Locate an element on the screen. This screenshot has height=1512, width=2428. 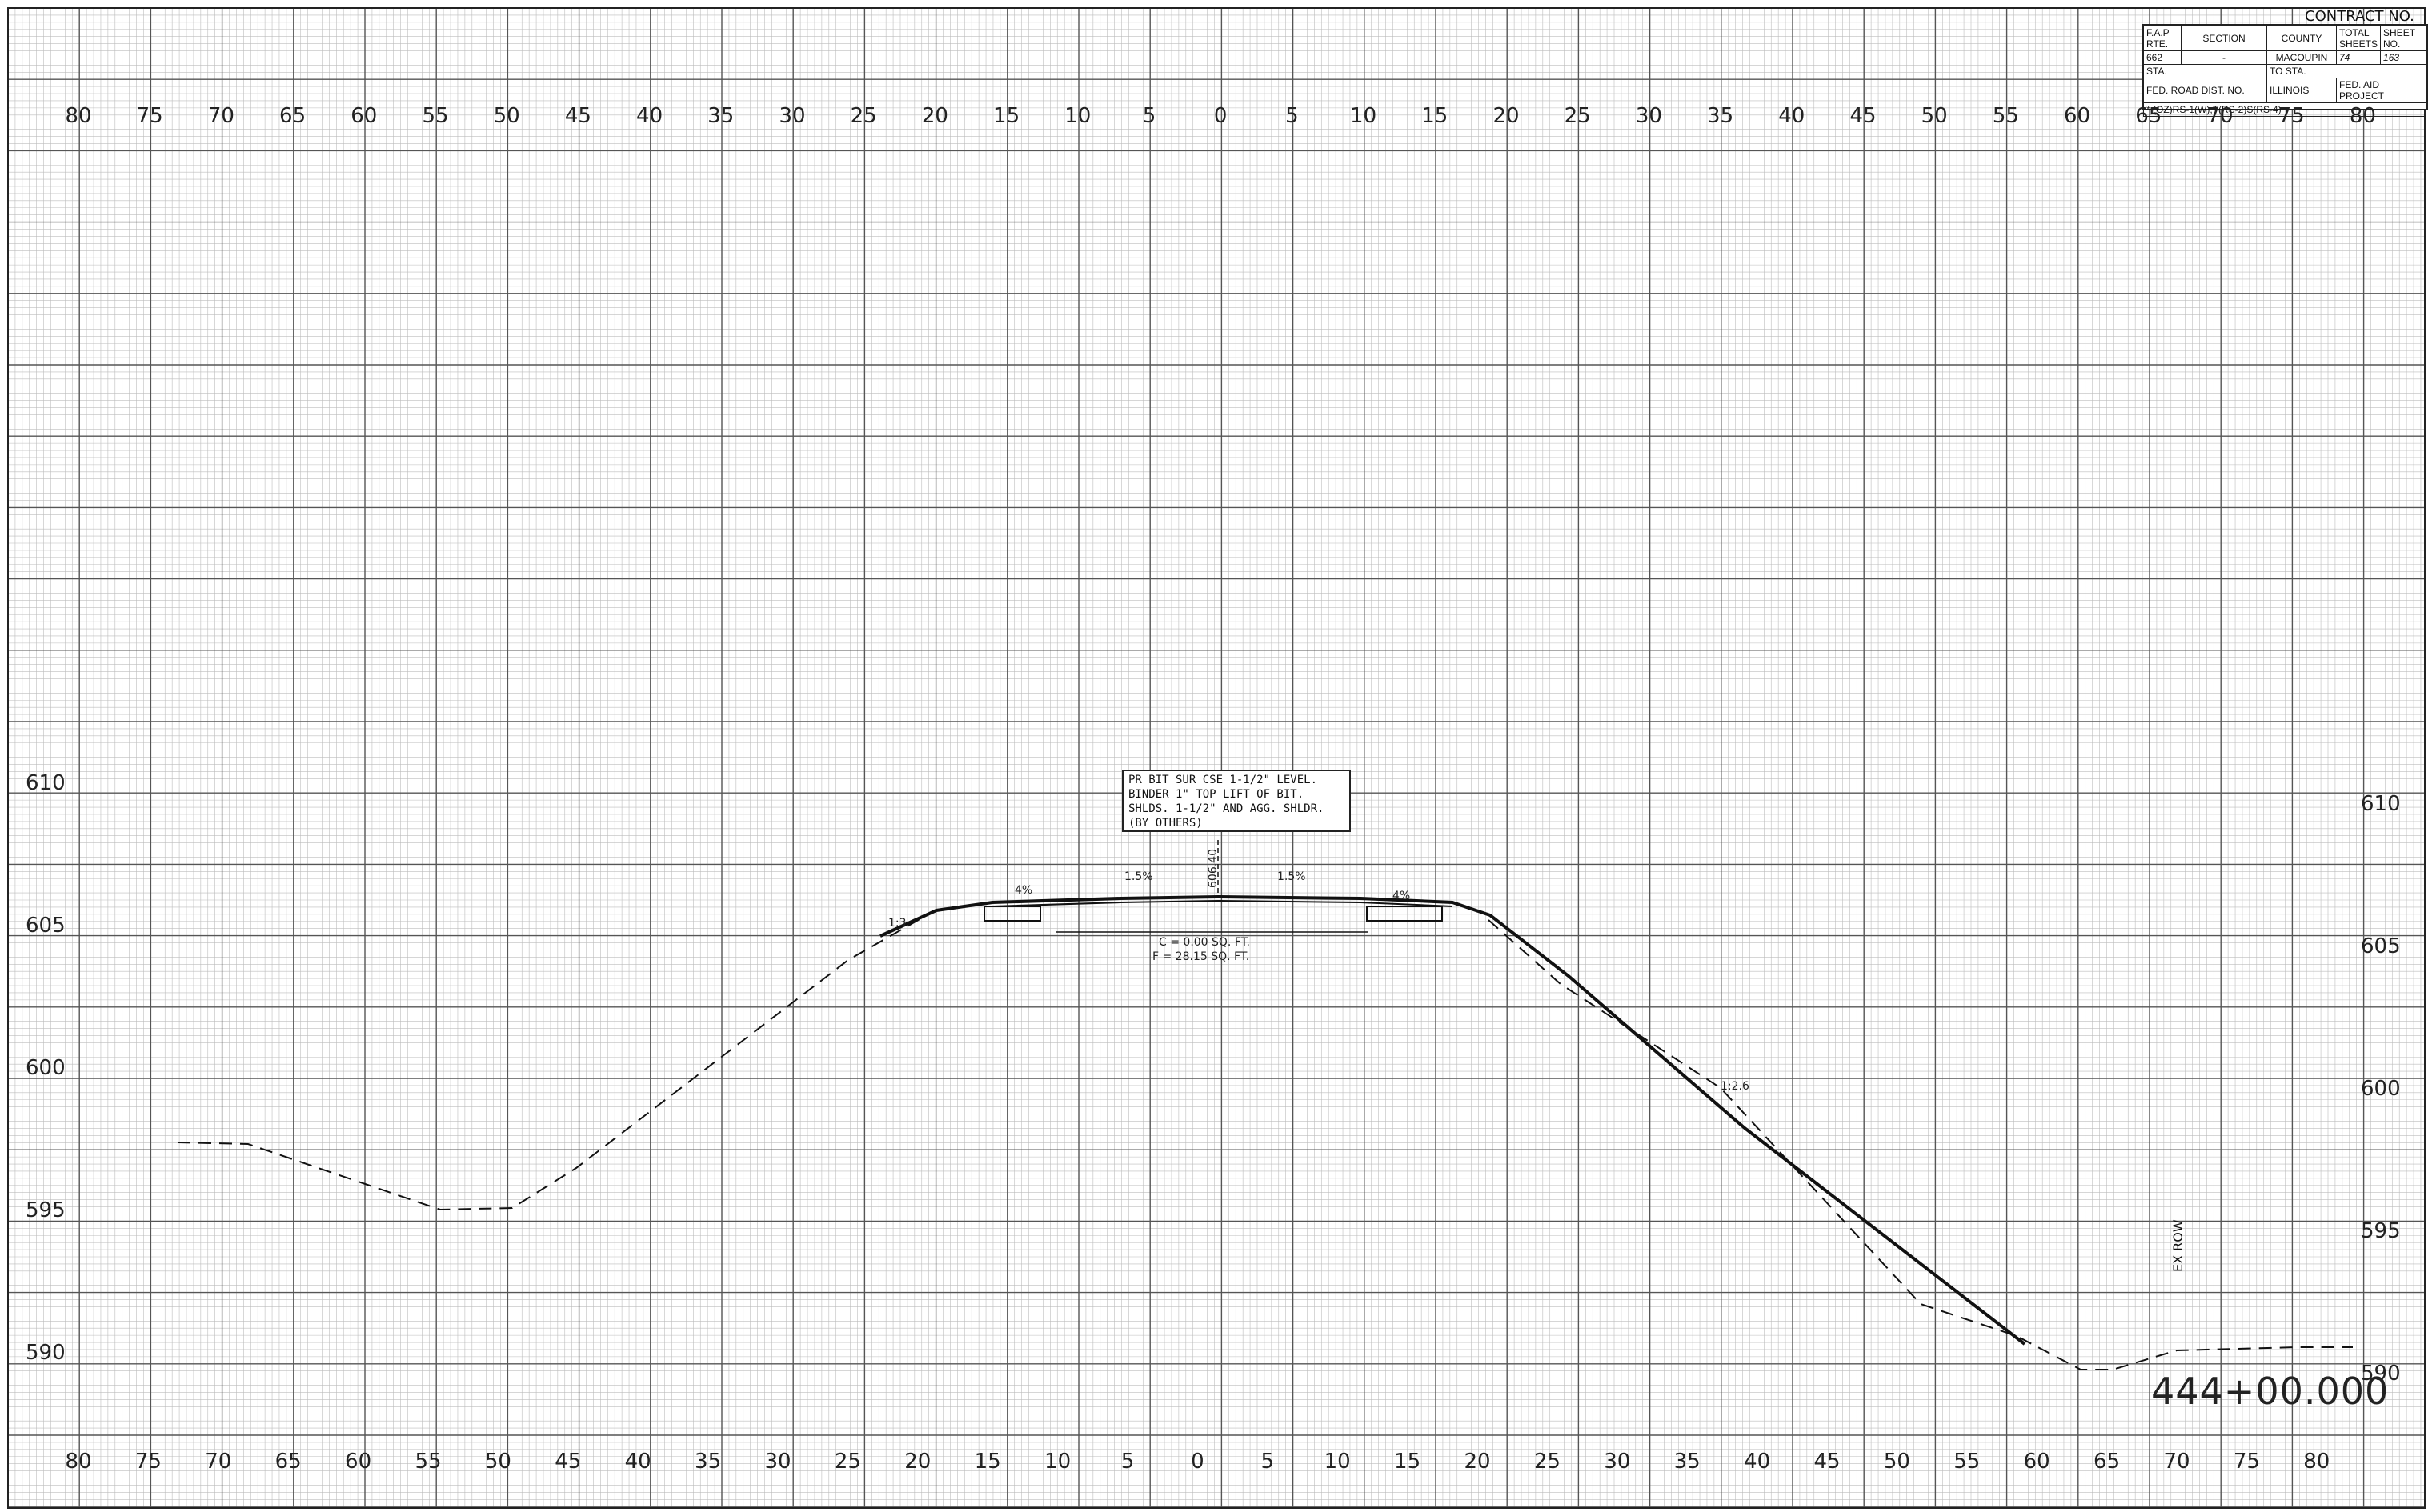
station-label: 444+00.000 is located at coordinates (2270, 1391).